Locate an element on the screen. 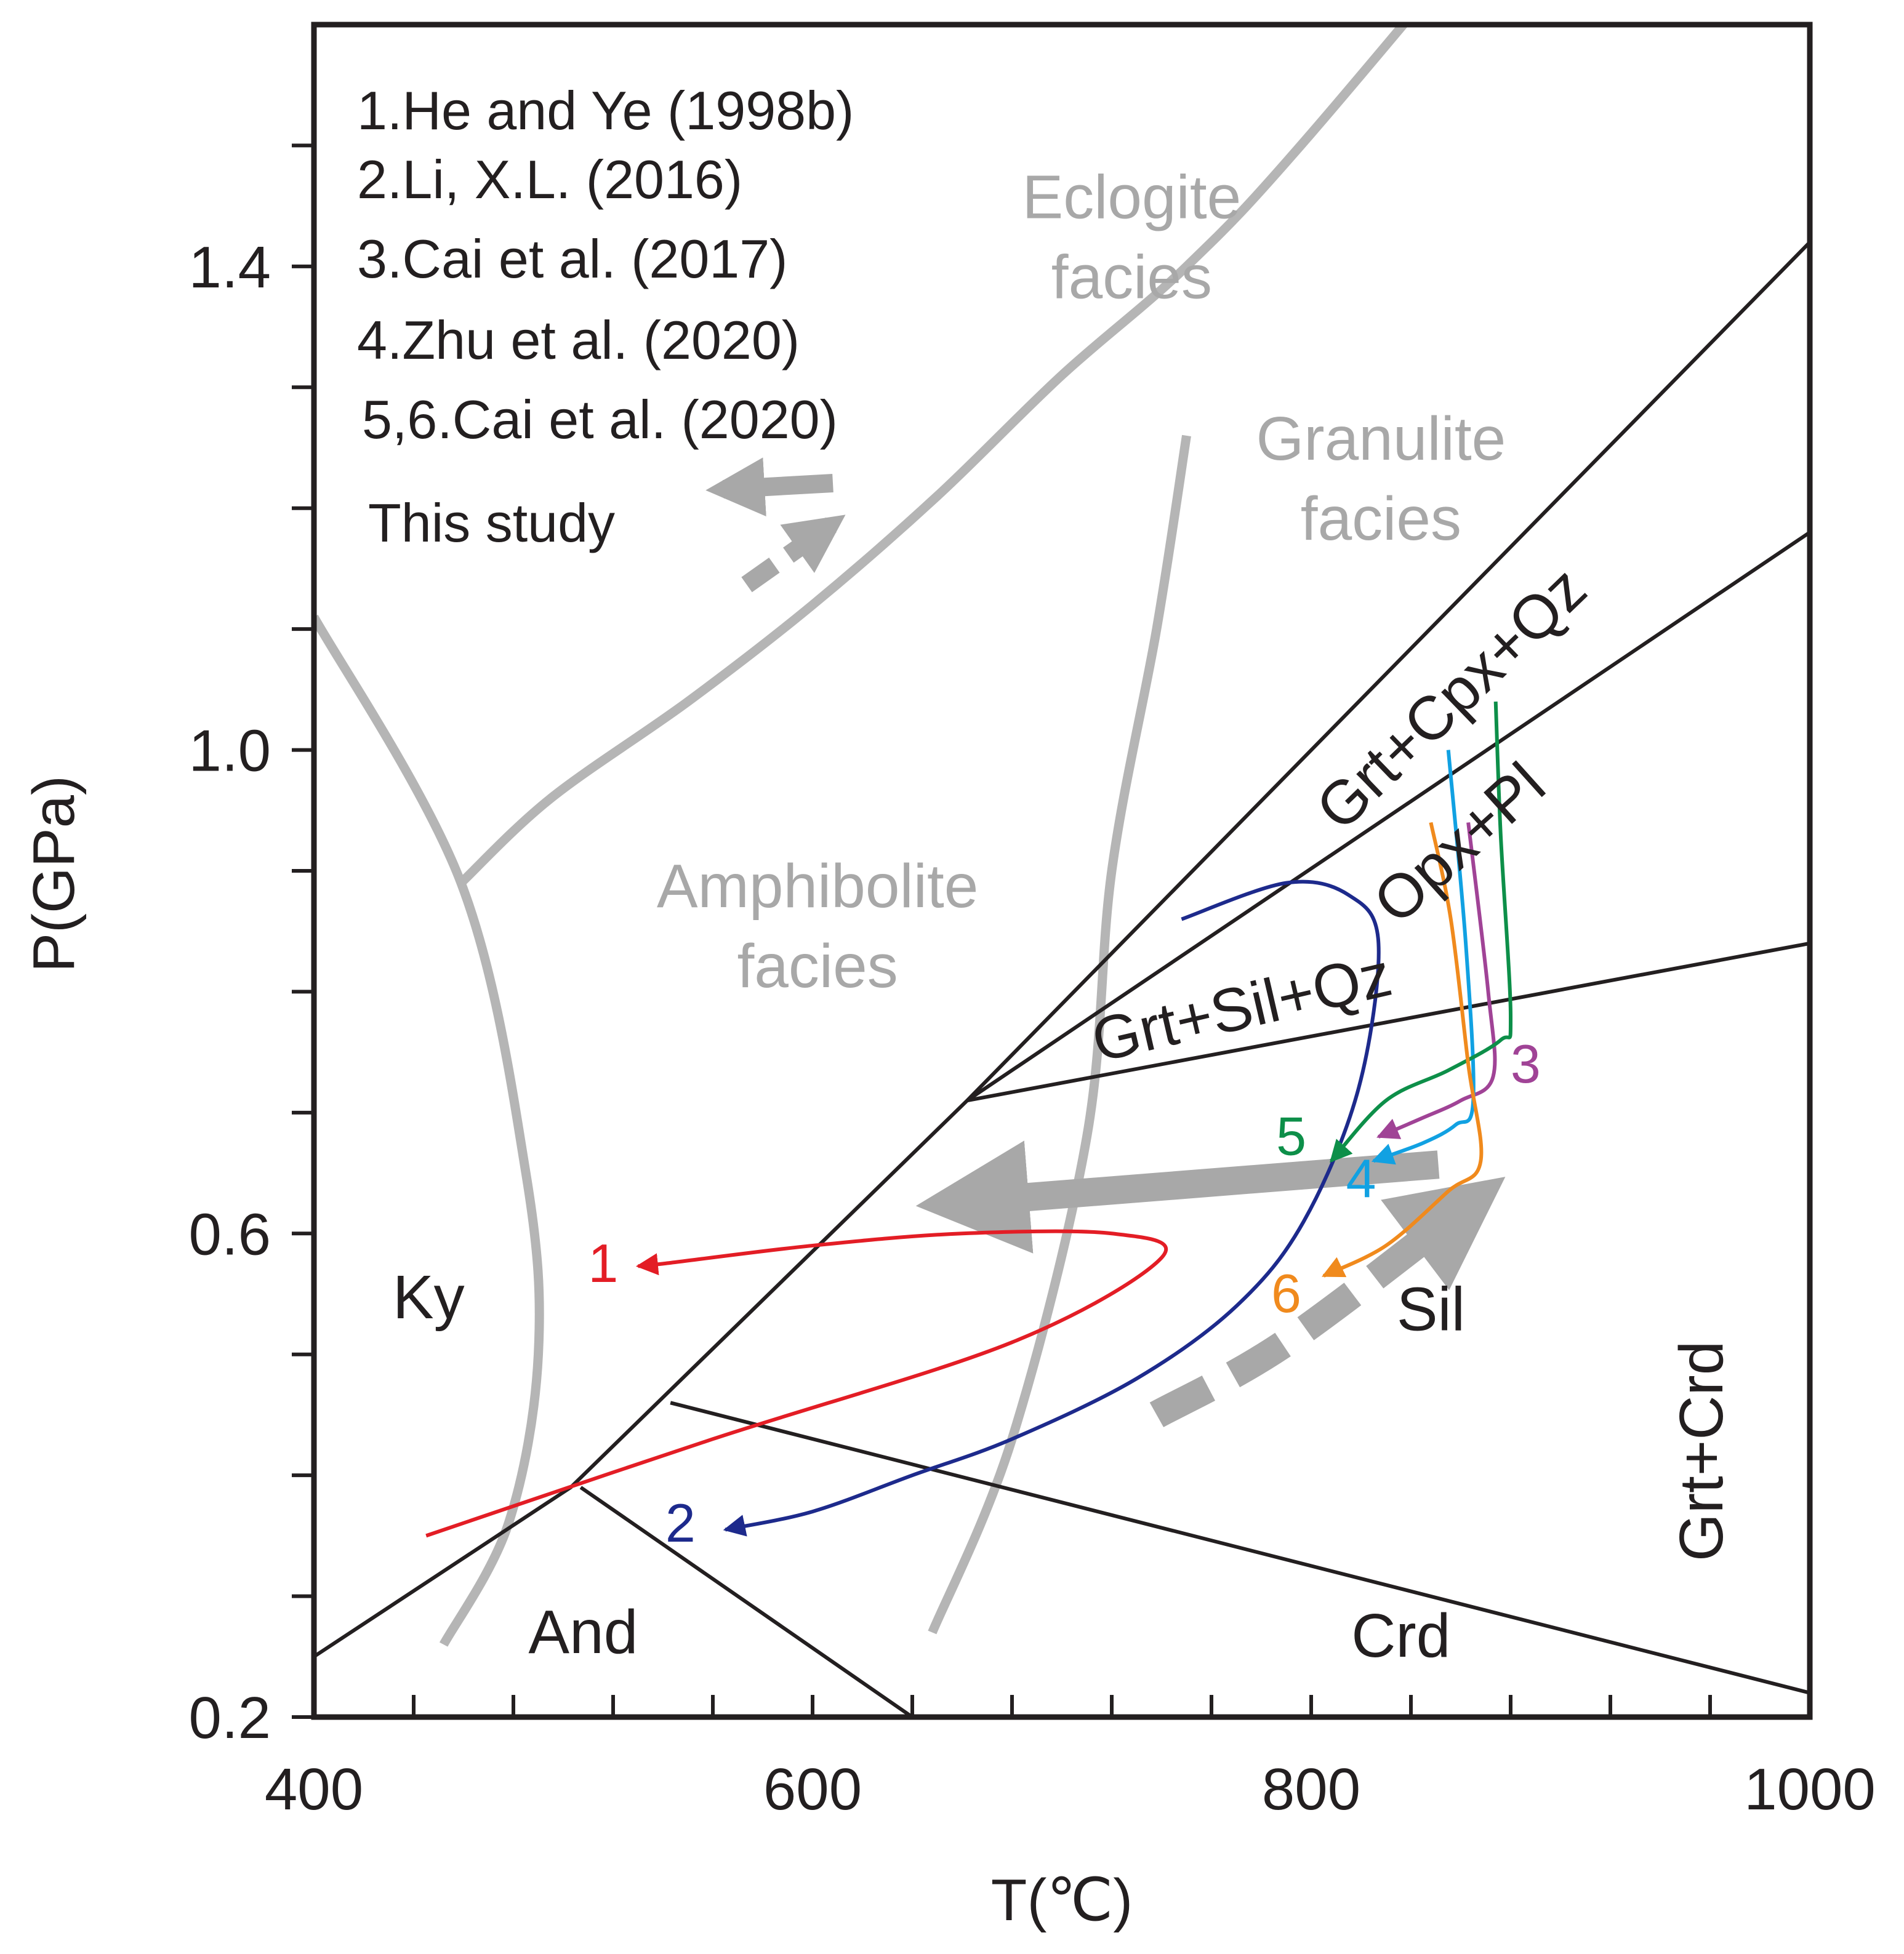 This screenshot has width=1904, height=1954. prograde-dashed-arrow is located at coordinates (1327, 1302).